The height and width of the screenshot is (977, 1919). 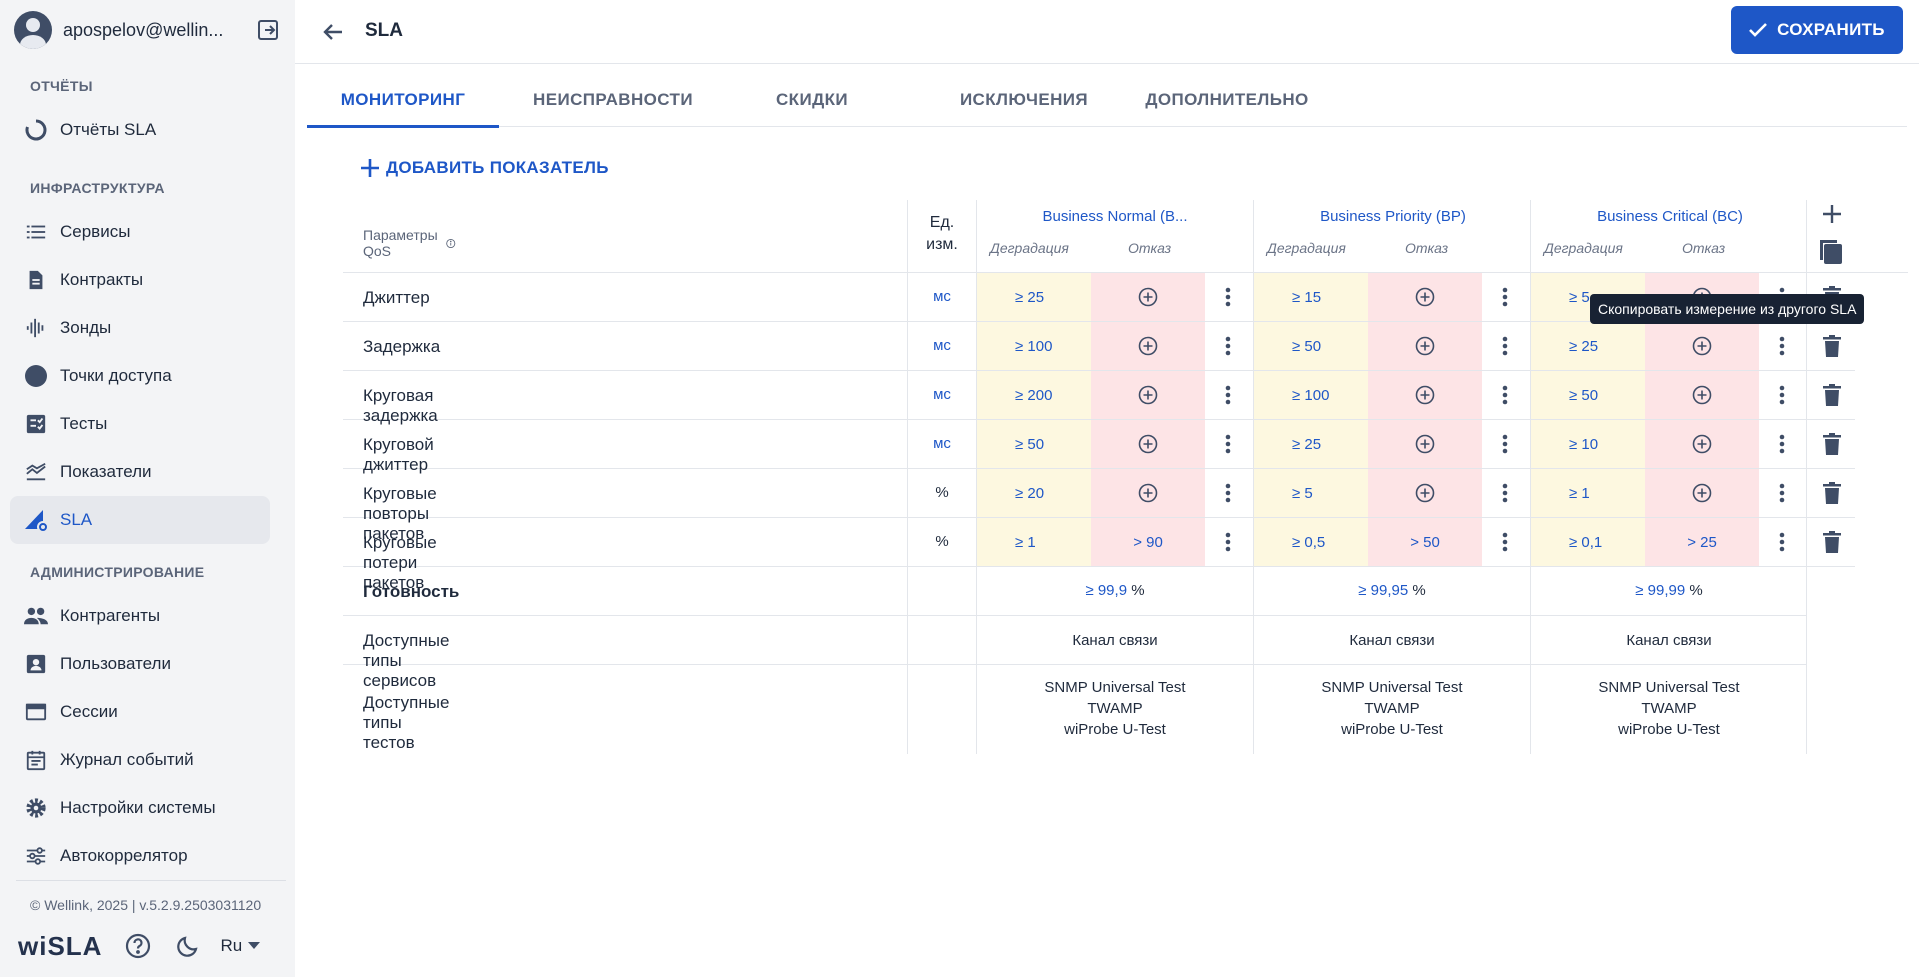 I want to click on degradation-cell: ≥ 5, so click(x=1311, y=493).